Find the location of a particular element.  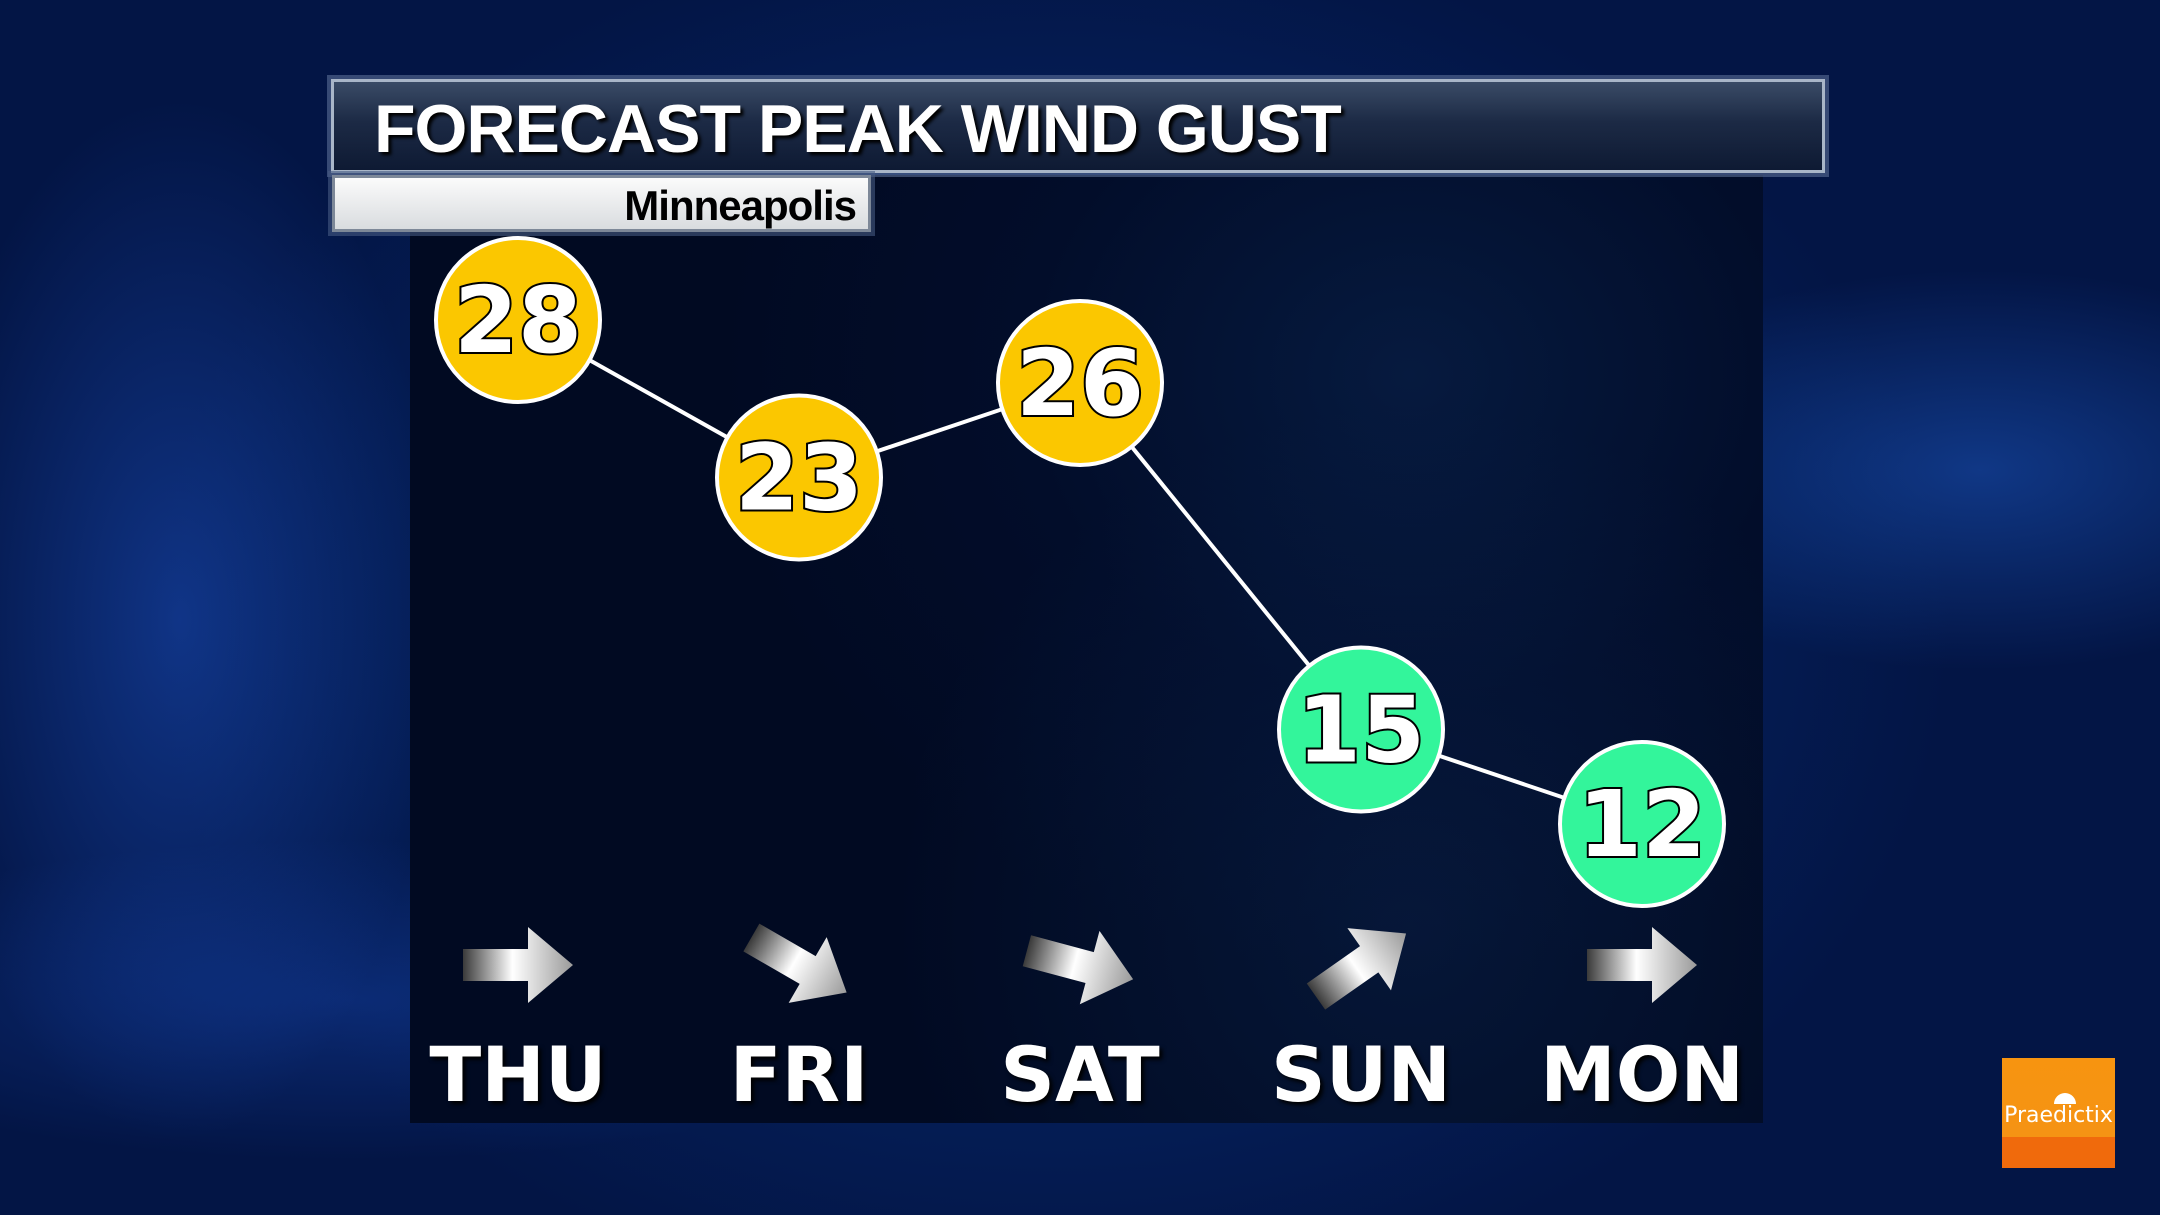

gust-point-sun: 15 is located at coordinates (1361, 729).